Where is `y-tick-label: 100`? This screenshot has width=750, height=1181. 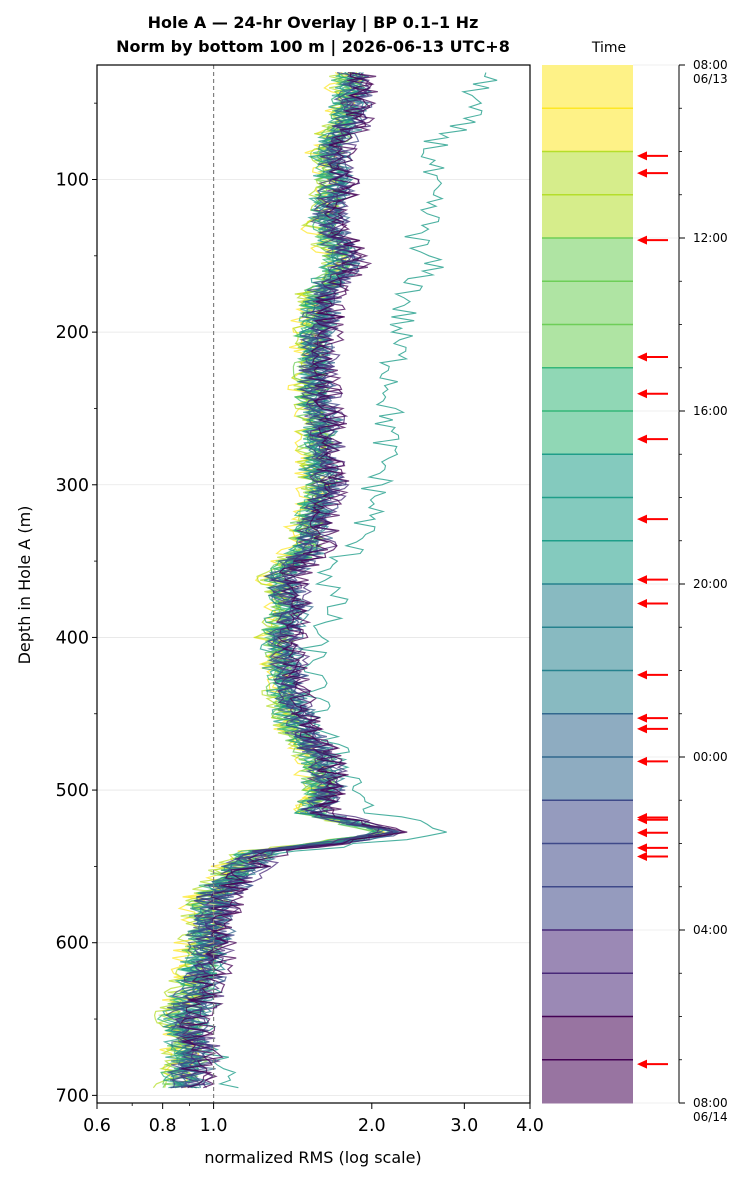 y-tick-label: 100 is located at coordinates (72, 180).